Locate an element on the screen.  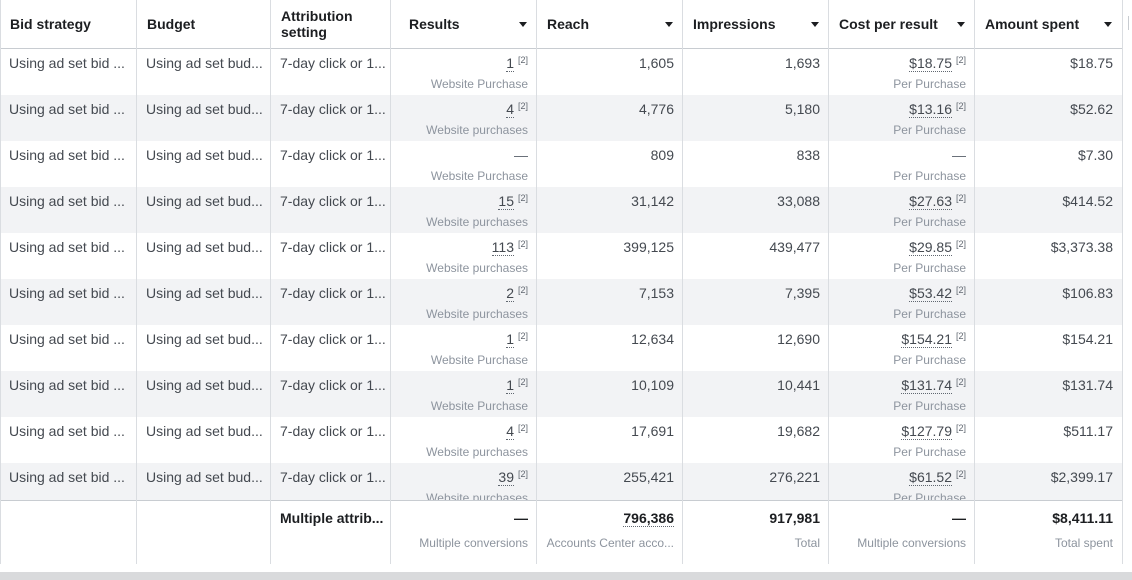
column-header-cost-per-result: Cost per result is located at coordinates (902, 24).